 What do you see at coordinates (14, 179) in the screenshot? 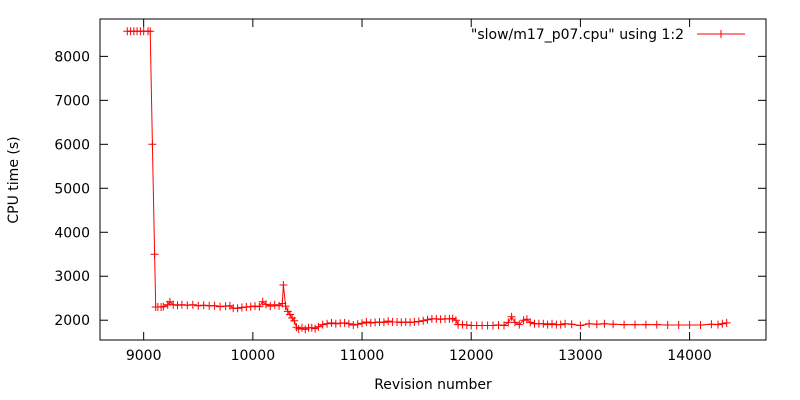
I see `y-axis-title: CPU time (s)` at bounding box center [14, 179].